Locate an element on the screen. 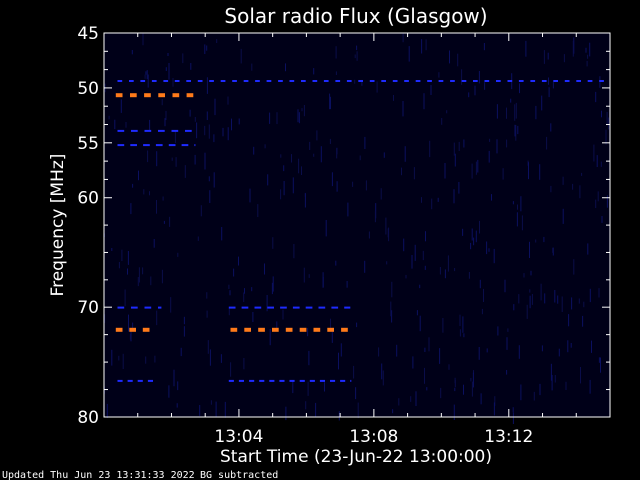 This screenshot has width=640, height=480. x-tick-label: 13:12 is located at coordinates (508, 437).